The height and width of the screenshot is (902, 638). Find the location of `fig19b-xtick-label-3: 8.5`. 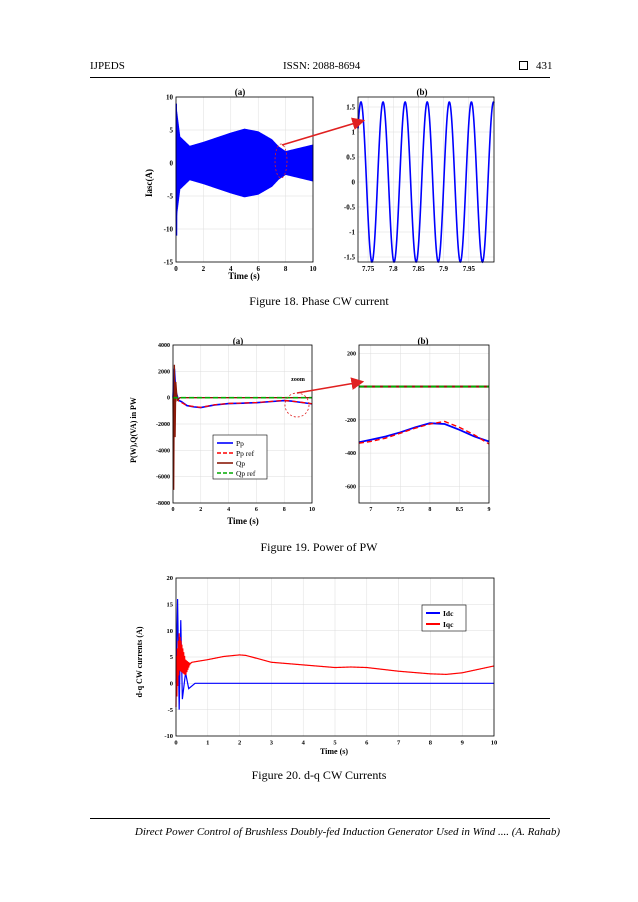

fig19b-xtick-label-3: 8.5 is located at coordinates (460, 510).